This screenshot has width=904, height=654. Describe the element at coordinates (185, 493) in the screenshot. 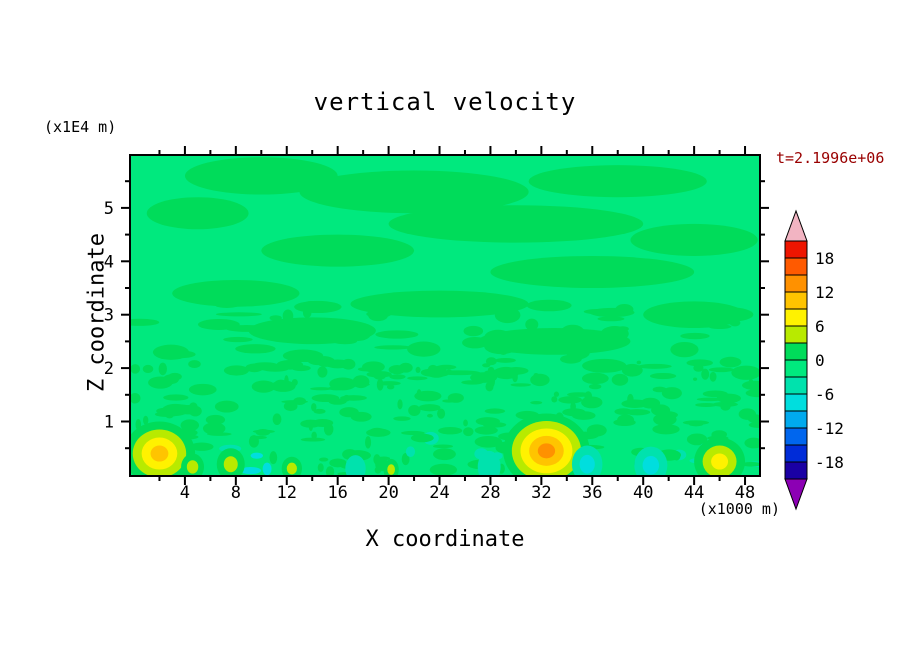

I see `x-tick-label: 4` at that location.